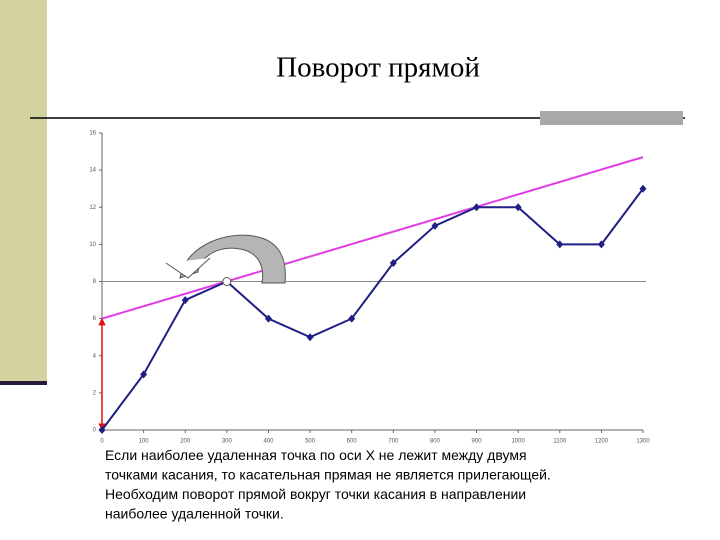  Describe the element at coordinates (225, 259) in the screenshot. I see `rotate-arrow-icon` at that location.